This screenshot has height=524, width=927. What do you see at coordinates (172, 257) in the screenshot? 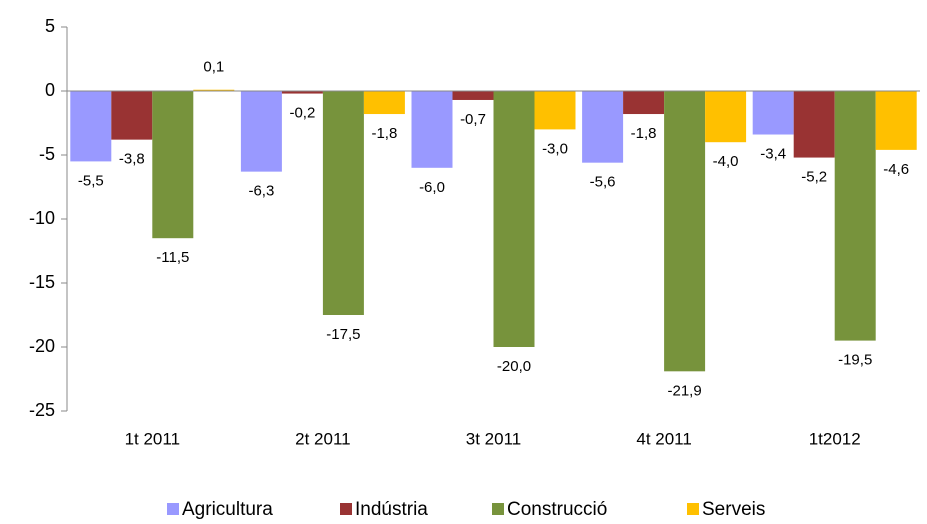
I see `value-label: -11,5` at bounding box center [172, 257].